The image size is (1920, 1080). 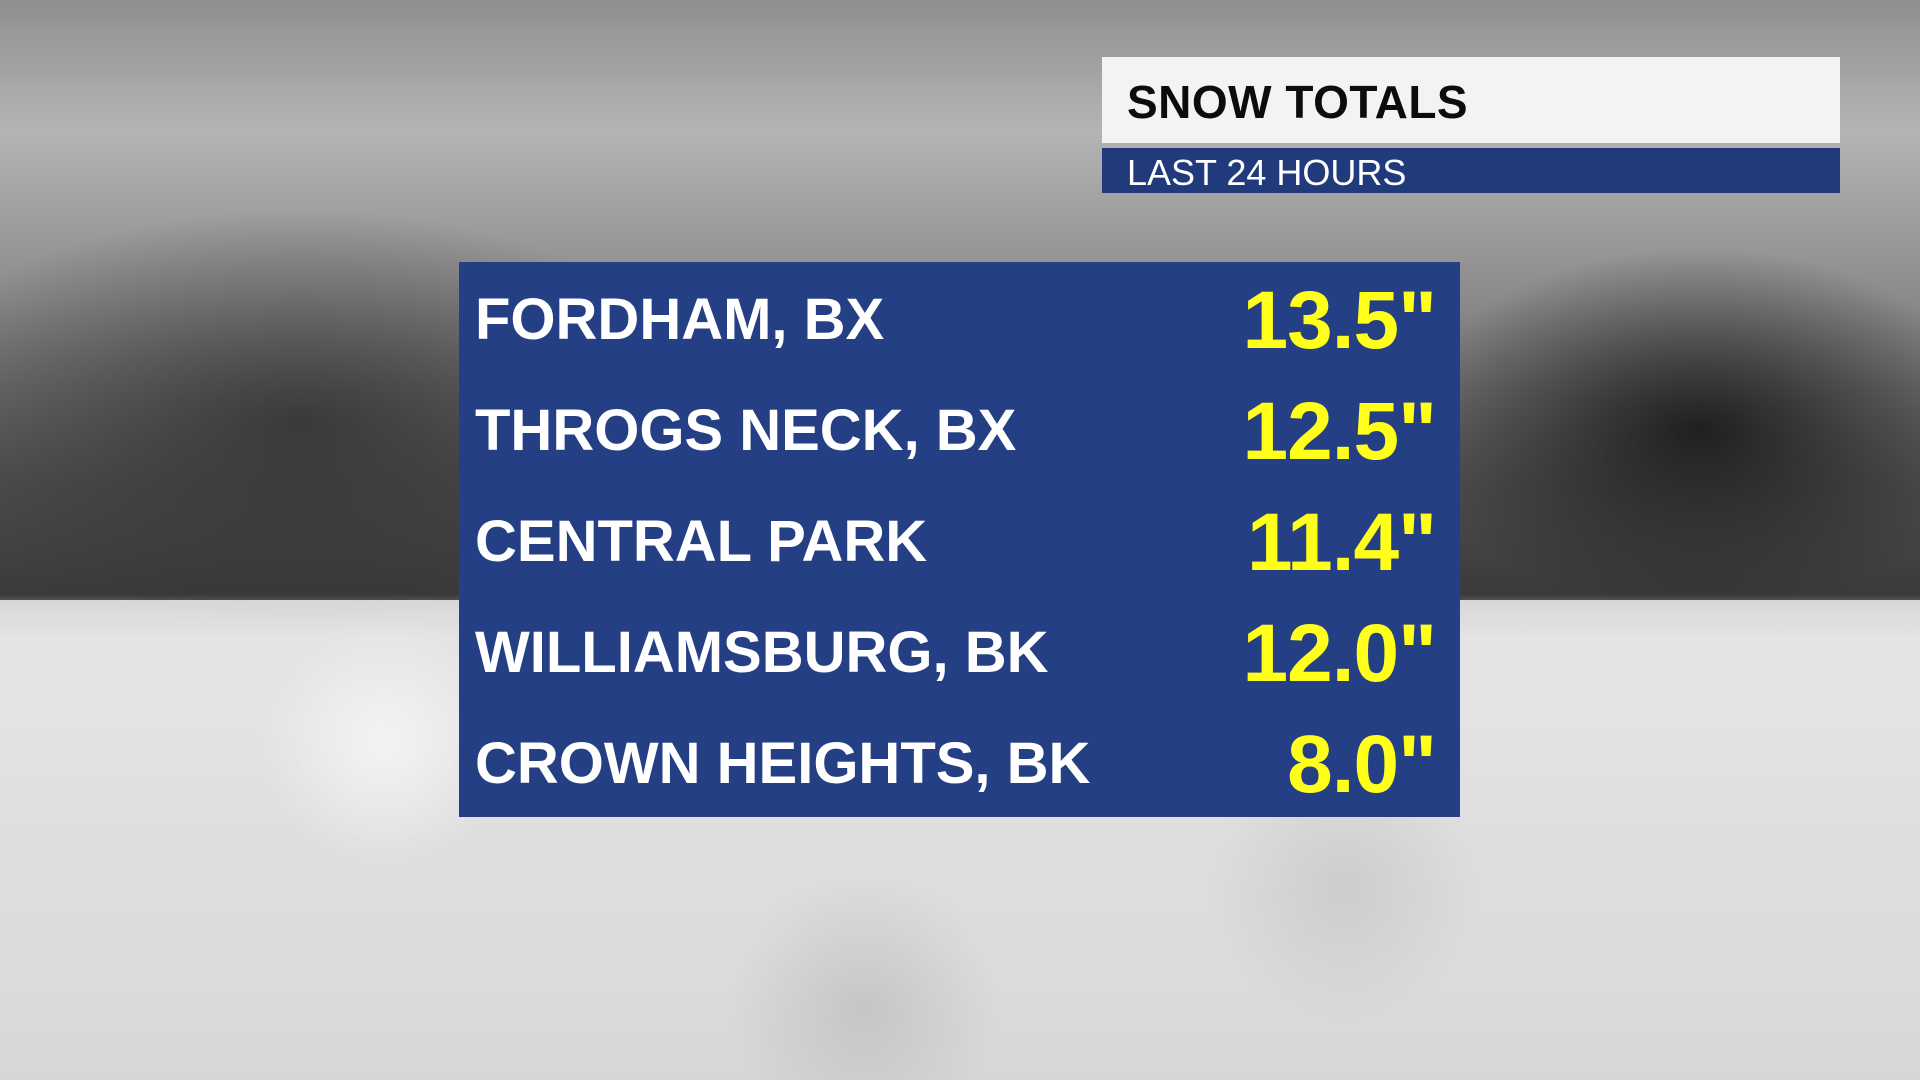 What do you see at coordinates (959, 317) in the screenshot?
I see `table-row: FORDHAM, BX 13.5"` at bounding box center [959, 317].